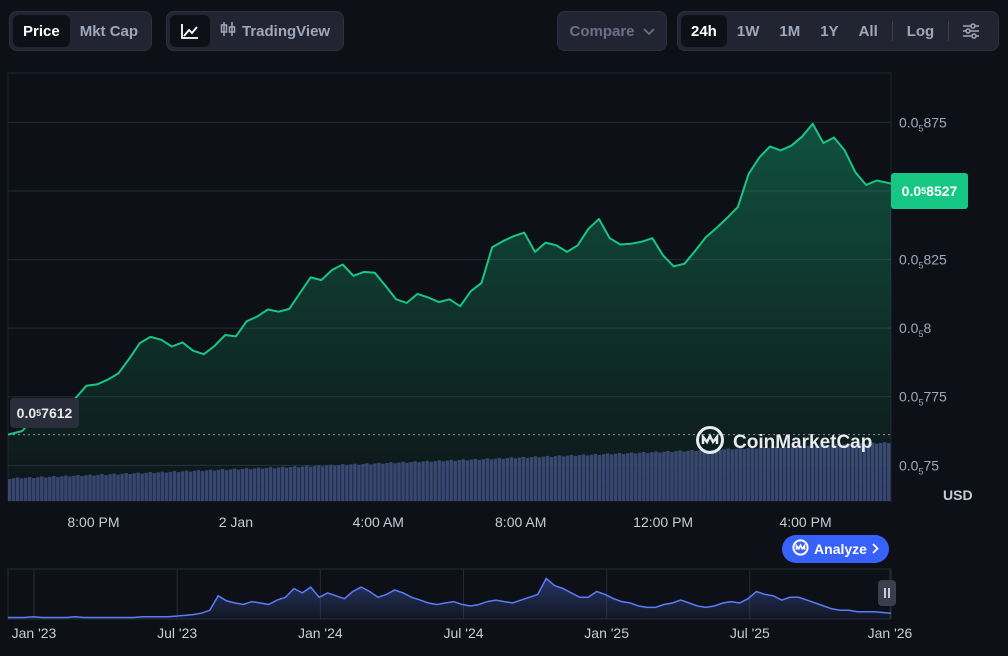 The image size is (1008, 656). What do you see at coordinates (890, 633) in the screenshot?
I see `navigator-tick-label: Jan '26` at bounding box center [890, 633].